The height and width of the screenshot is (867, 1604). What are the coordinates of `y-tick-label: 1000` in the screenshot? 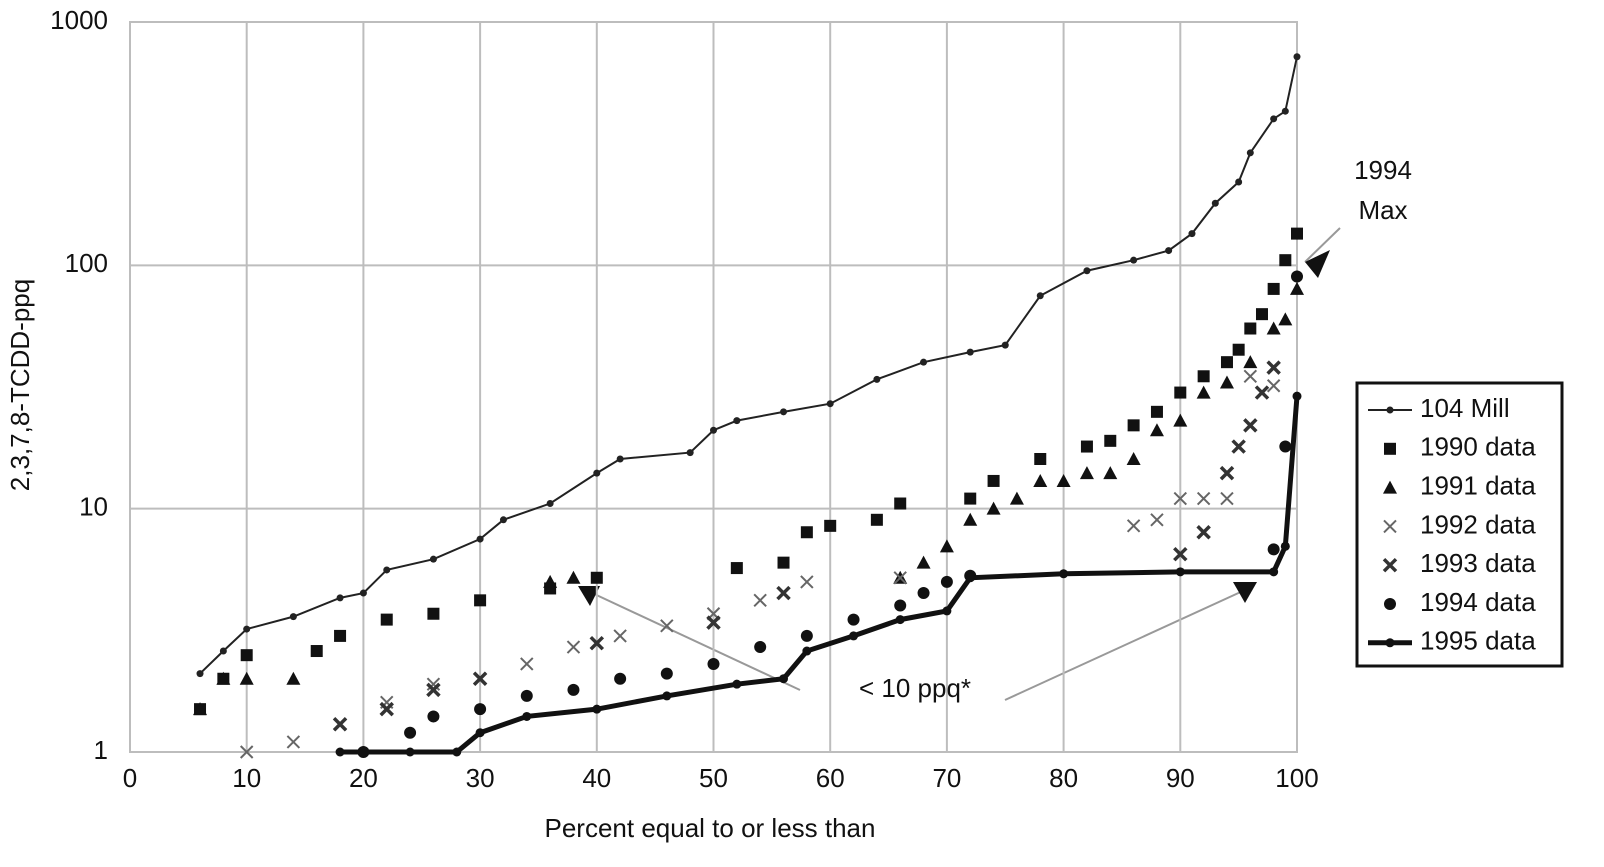 It's located at (79, 20).